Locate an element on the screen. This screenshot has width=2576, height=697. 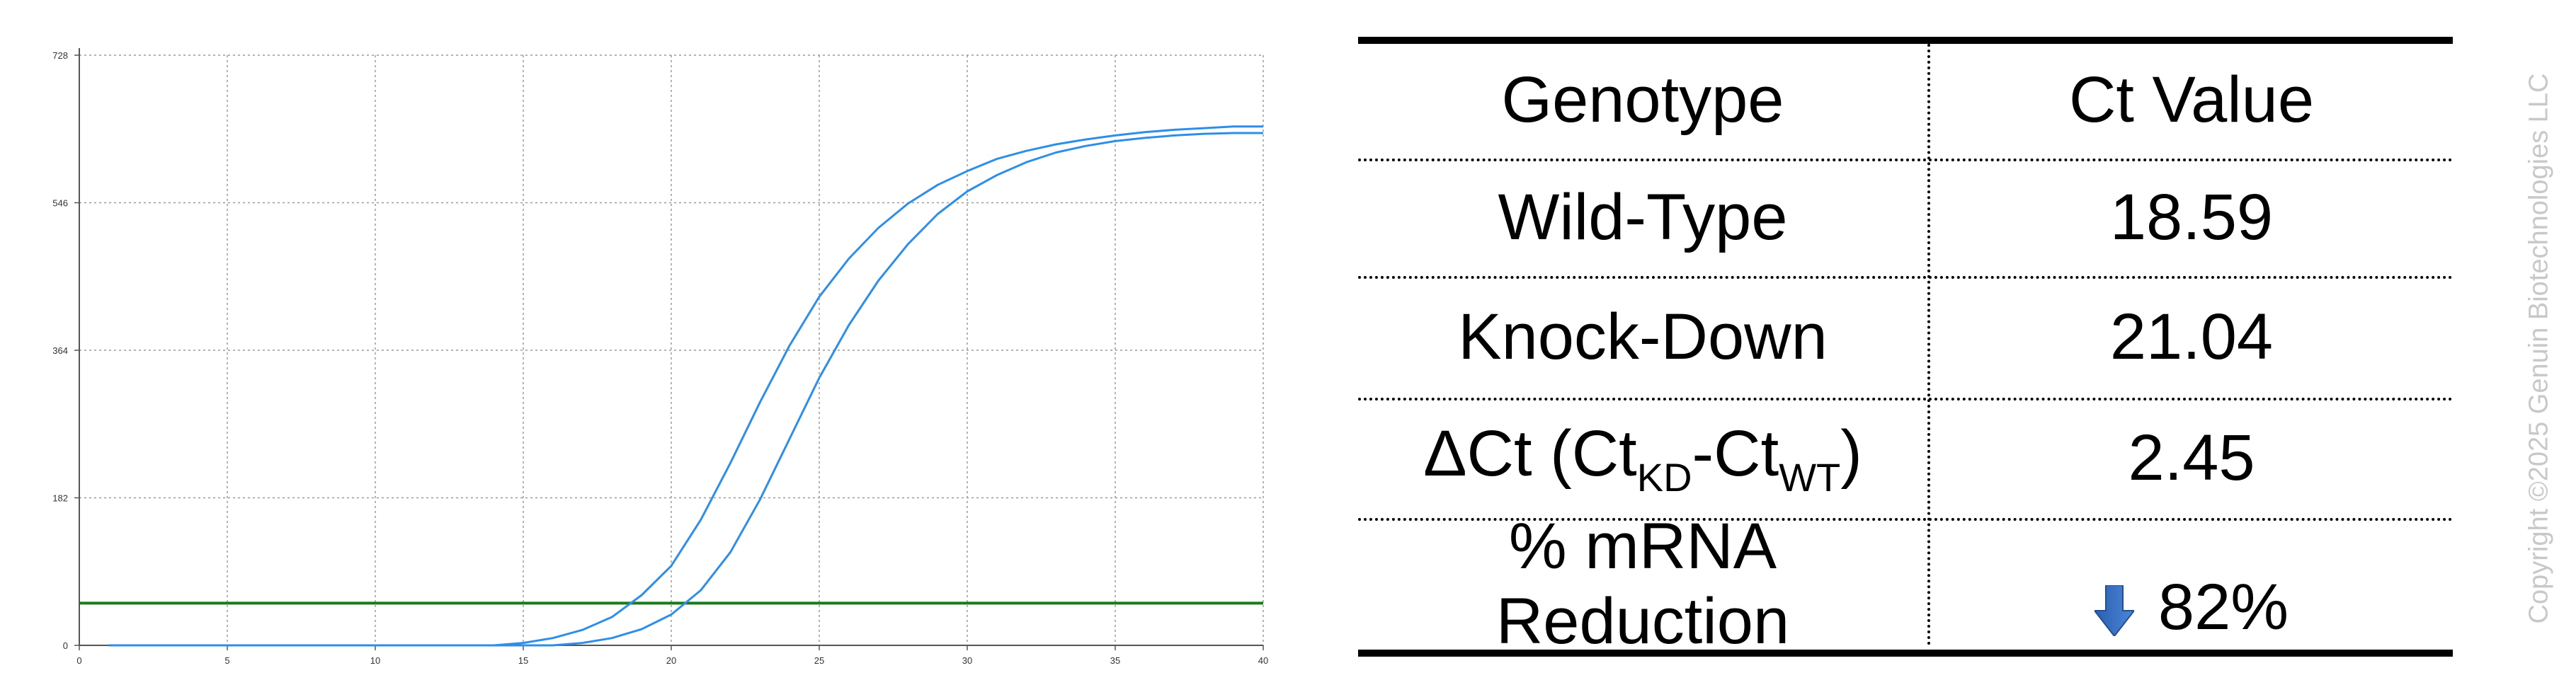
delta-ct-text-end: ) is located at coordinates (1851, 453).